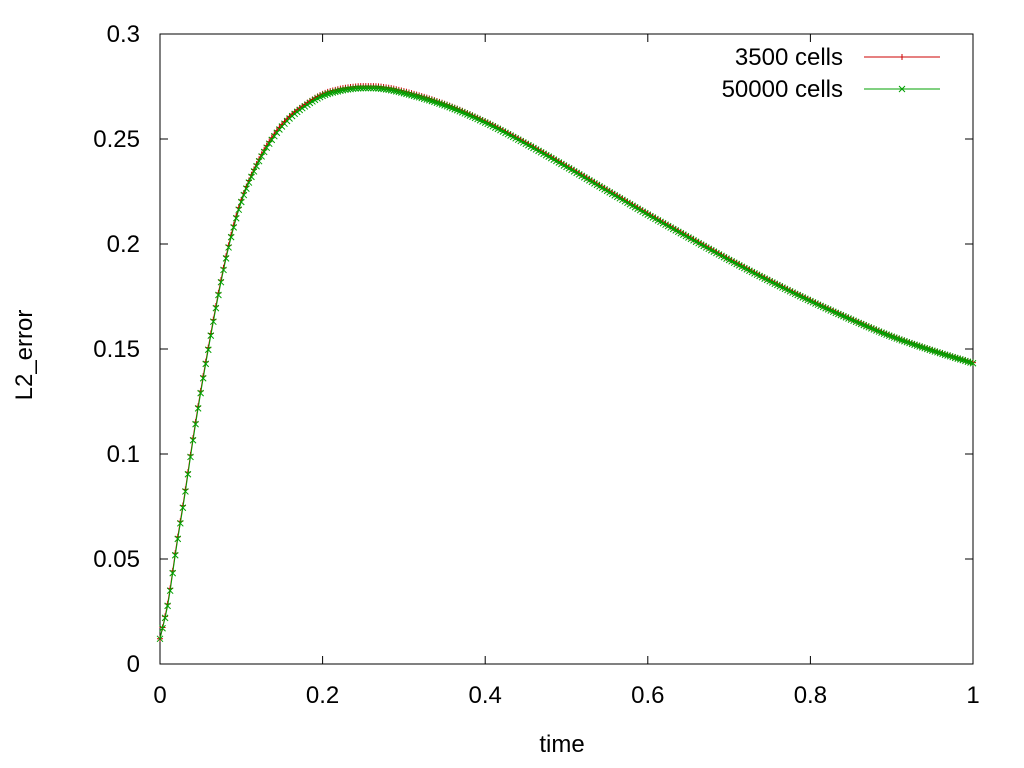  What do you see at coordinates (133, 664) in the screenshot?
I see `y-tick-label: 0` at bounding box center [133, 664].